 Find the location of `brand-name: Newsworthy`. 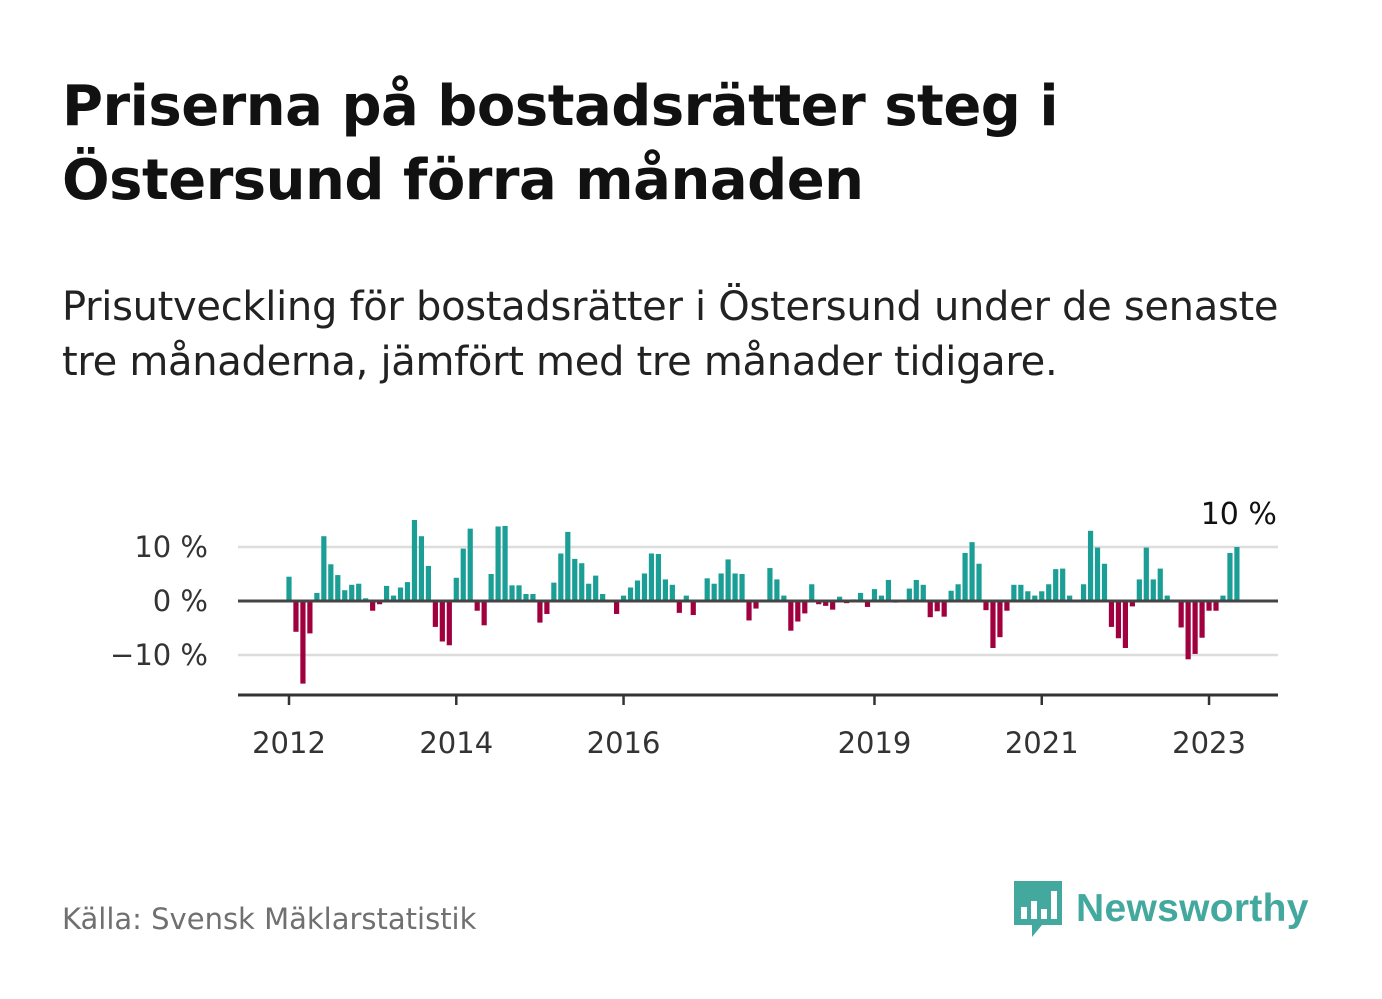

brand-name: Newsworthy is located at coordinates (1192, 908).